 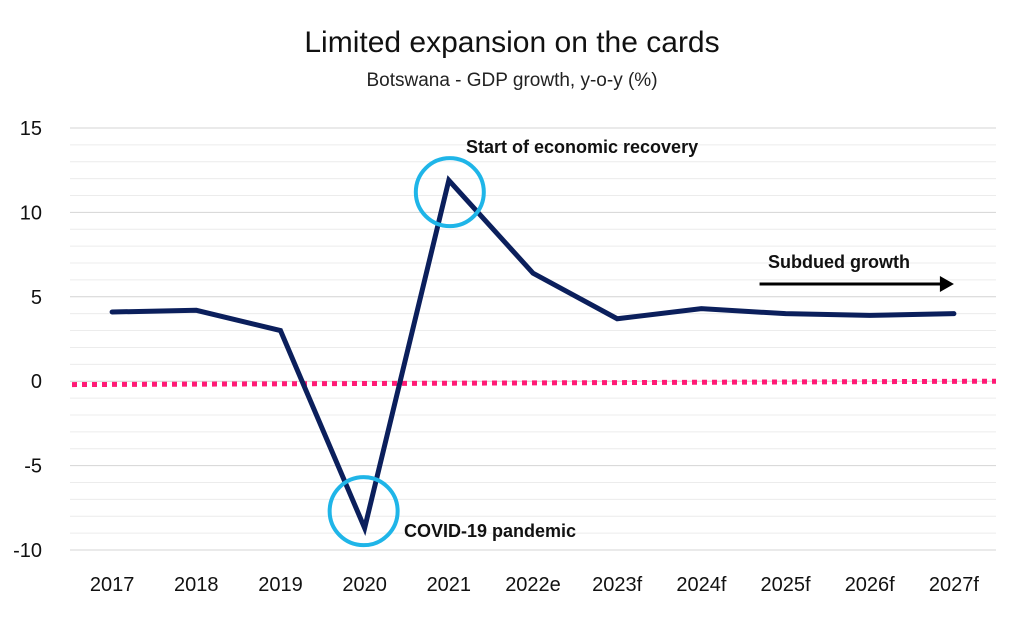 What do you see at coordinates (511, 42) in the screenshot?
I see `chart-title: Limited expansion on the cards` at bounding box center [511, 42].